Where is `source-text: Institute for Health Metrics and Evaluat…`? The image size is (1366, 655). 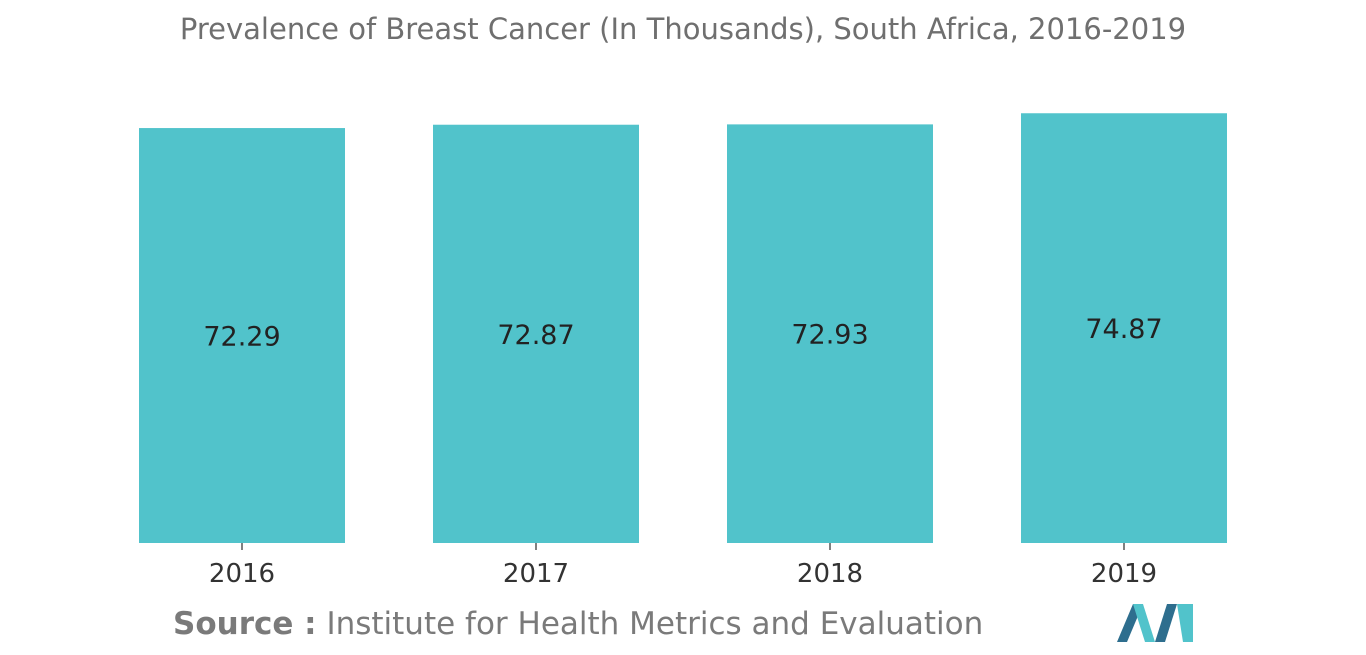
source-text: Institute for Health Metrics and Evaluat… is located at coordinates (655, 624).